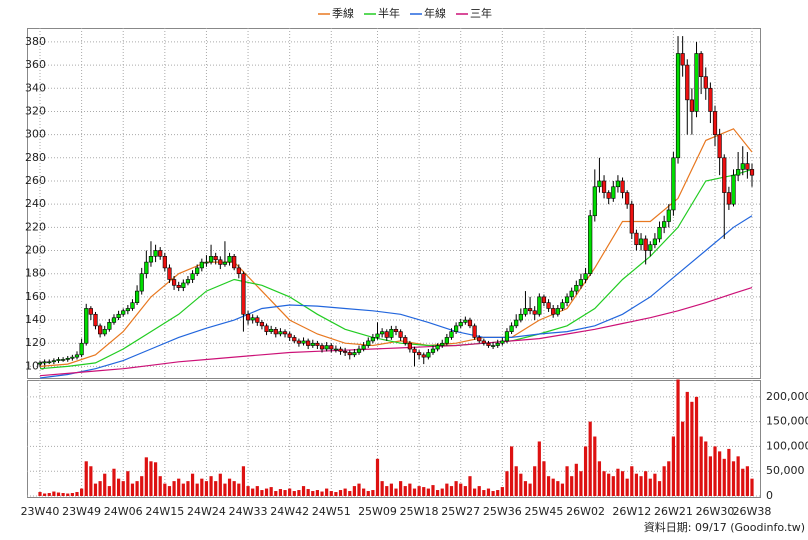  I want to click on legend-label: 三年, so click(481, 13).